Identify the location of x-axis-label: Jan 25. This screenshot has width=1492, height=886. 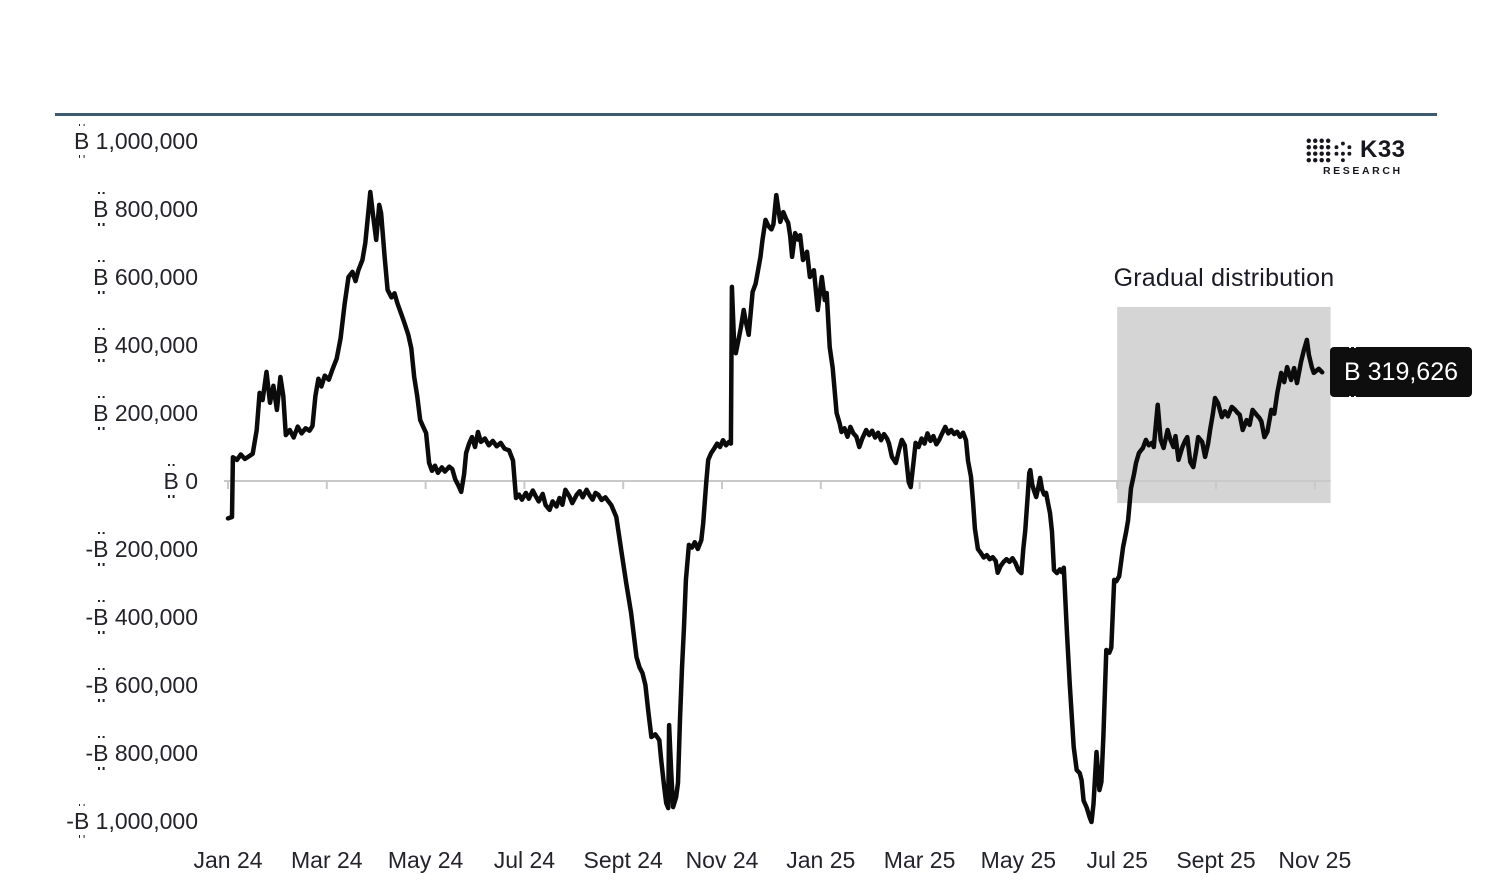
(821, 860).